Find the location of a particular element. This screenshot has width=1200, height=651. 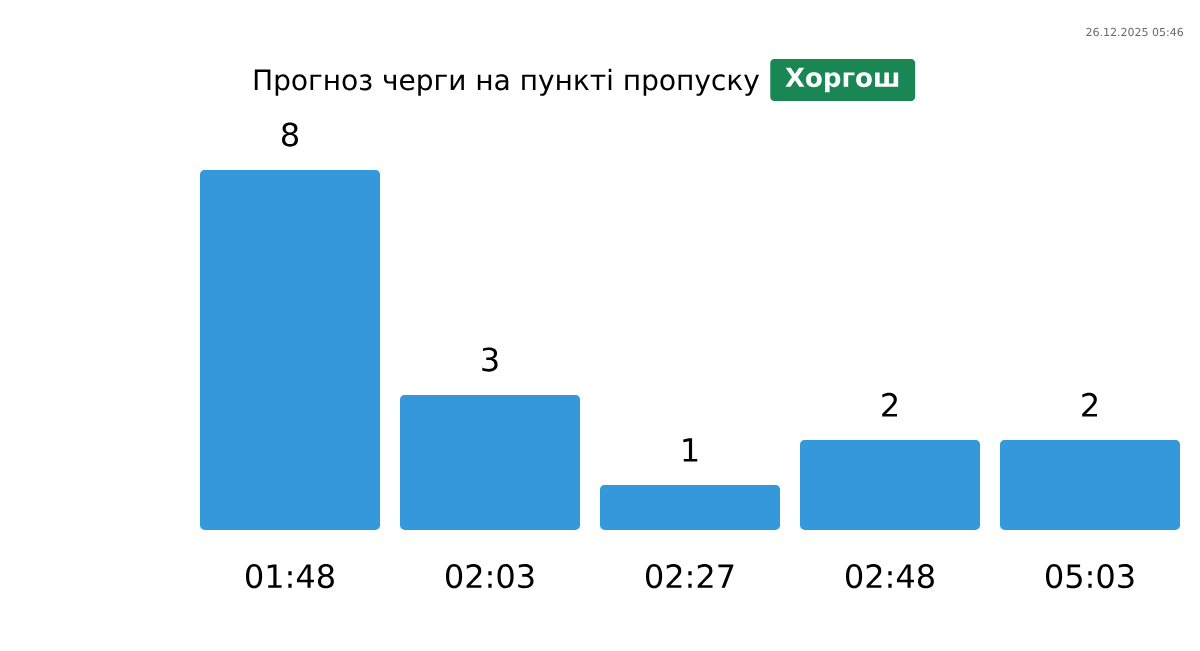

text: 26.12.2025 05:46 is located at coordinates (1135, 32).